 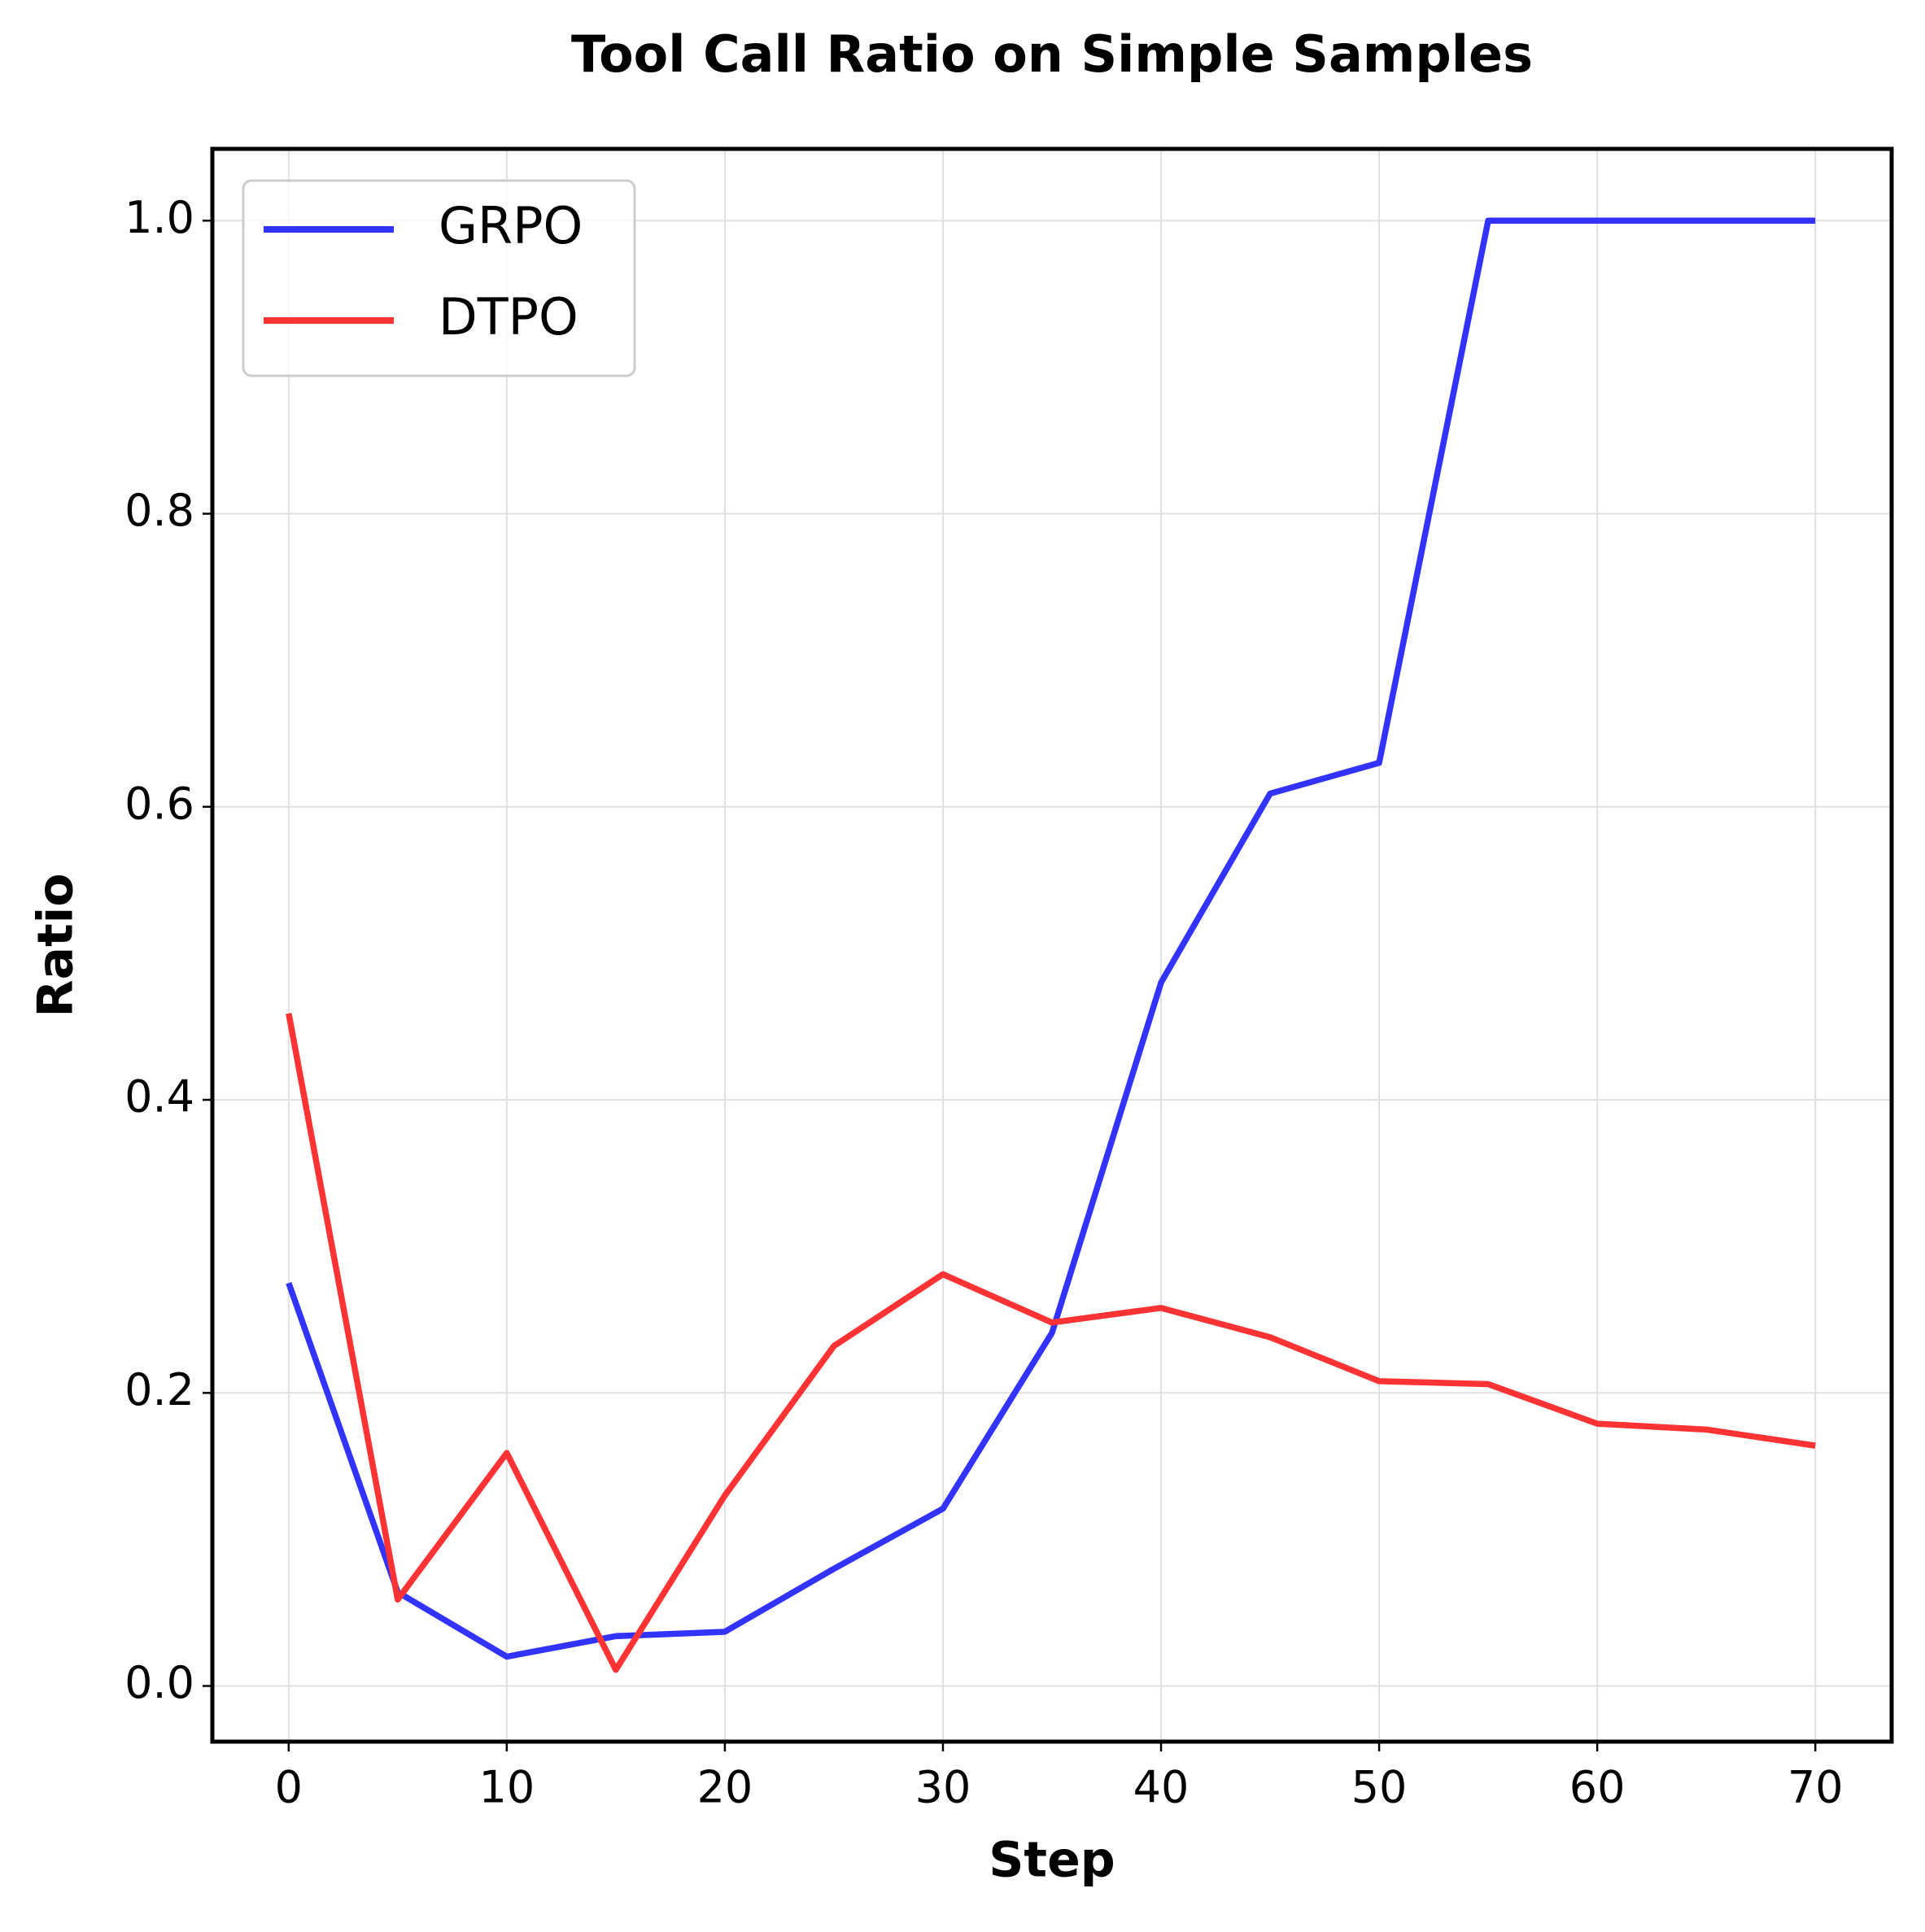 What do you see at coordinates (159, 1097) in the screenshot?
I see `y-tick-label: 0.4` at bounding box center [159, 1097].